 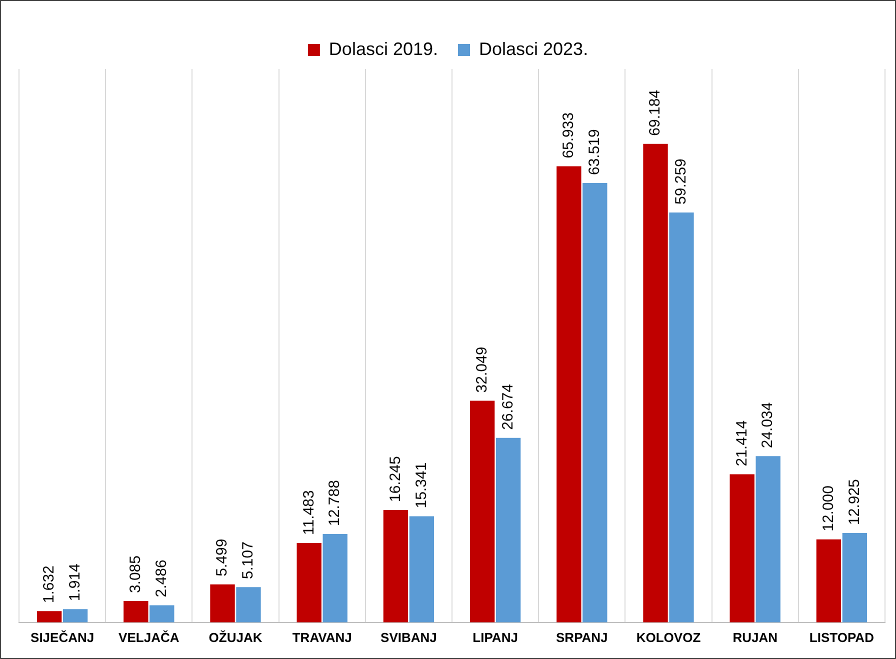 What do you see at coordinates (235, 637) in the screenshot?
I see `x-tick-label: OŽUJAK` at bounding box center [235, 637].